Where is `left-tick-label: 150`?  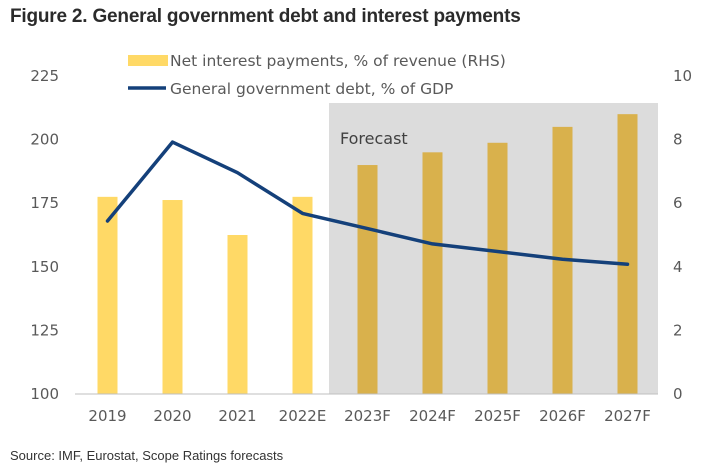 left-tick-label: 150 is located at coordinates (44, 267).